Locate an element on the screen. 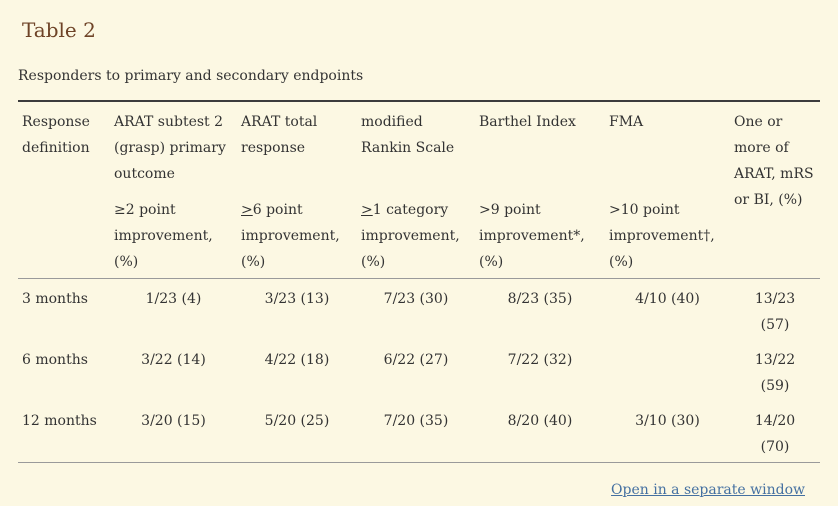 This screenshot has width=838, height=506. subheader-text: 10 point improvement†, (%) is located at coordinates (662, 236).